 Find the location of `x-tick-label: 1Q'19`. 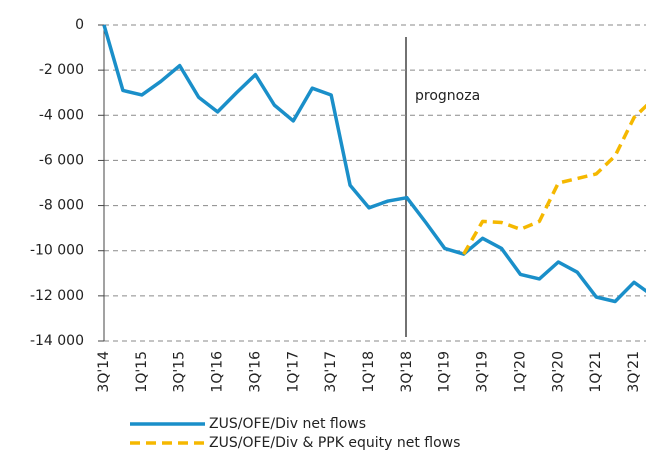

x-tick-label: 1Q'19 is located at coordinates (445, 372).